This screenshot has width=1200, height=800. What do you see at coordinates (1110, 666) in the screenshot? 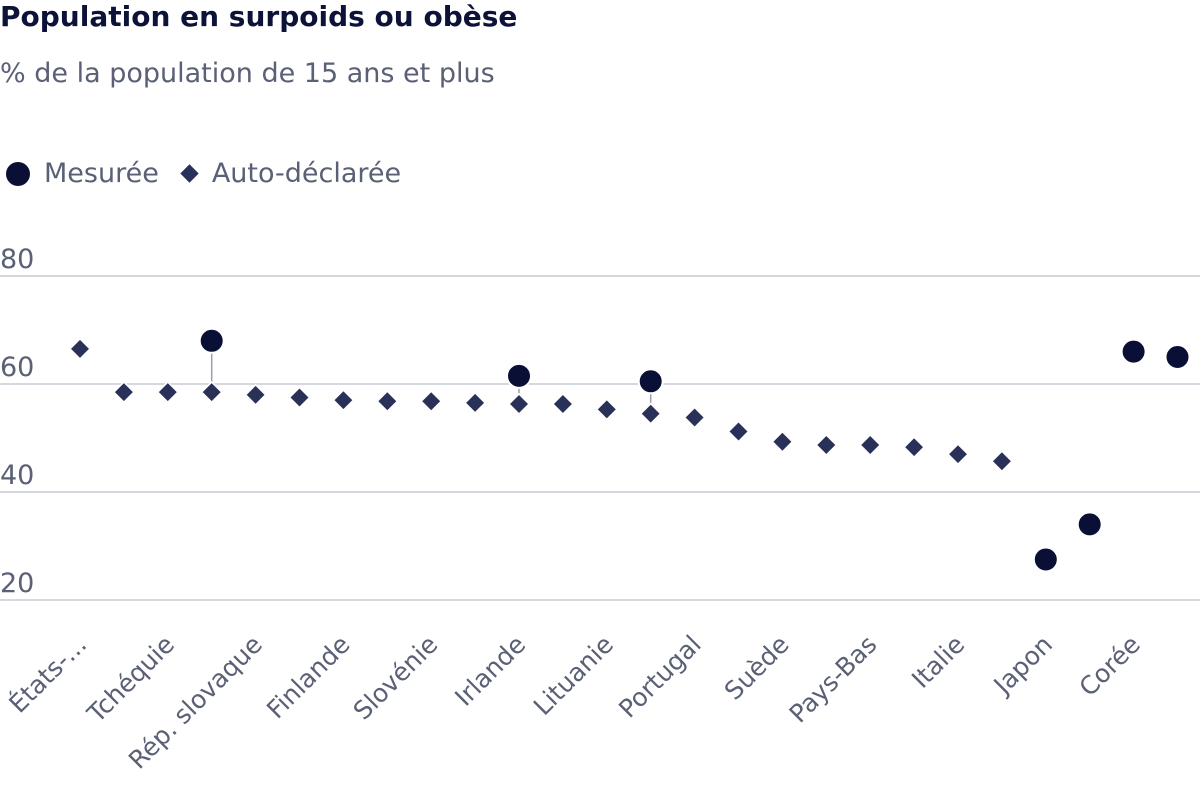
I see `x-tick-label: Corée` at bounding box center [1110, 666].